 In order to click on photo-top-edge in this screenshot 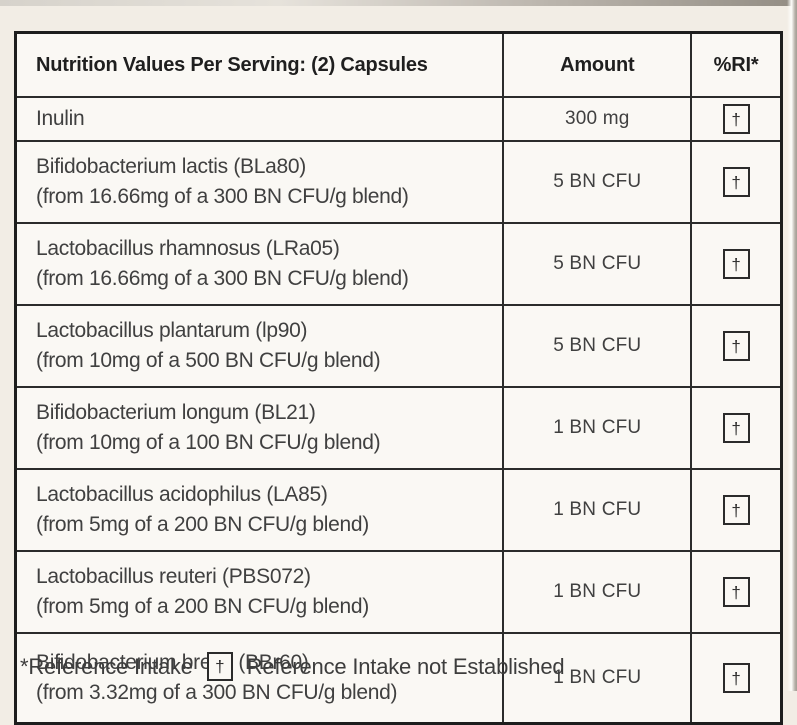, I will do `click(398, 3)`.